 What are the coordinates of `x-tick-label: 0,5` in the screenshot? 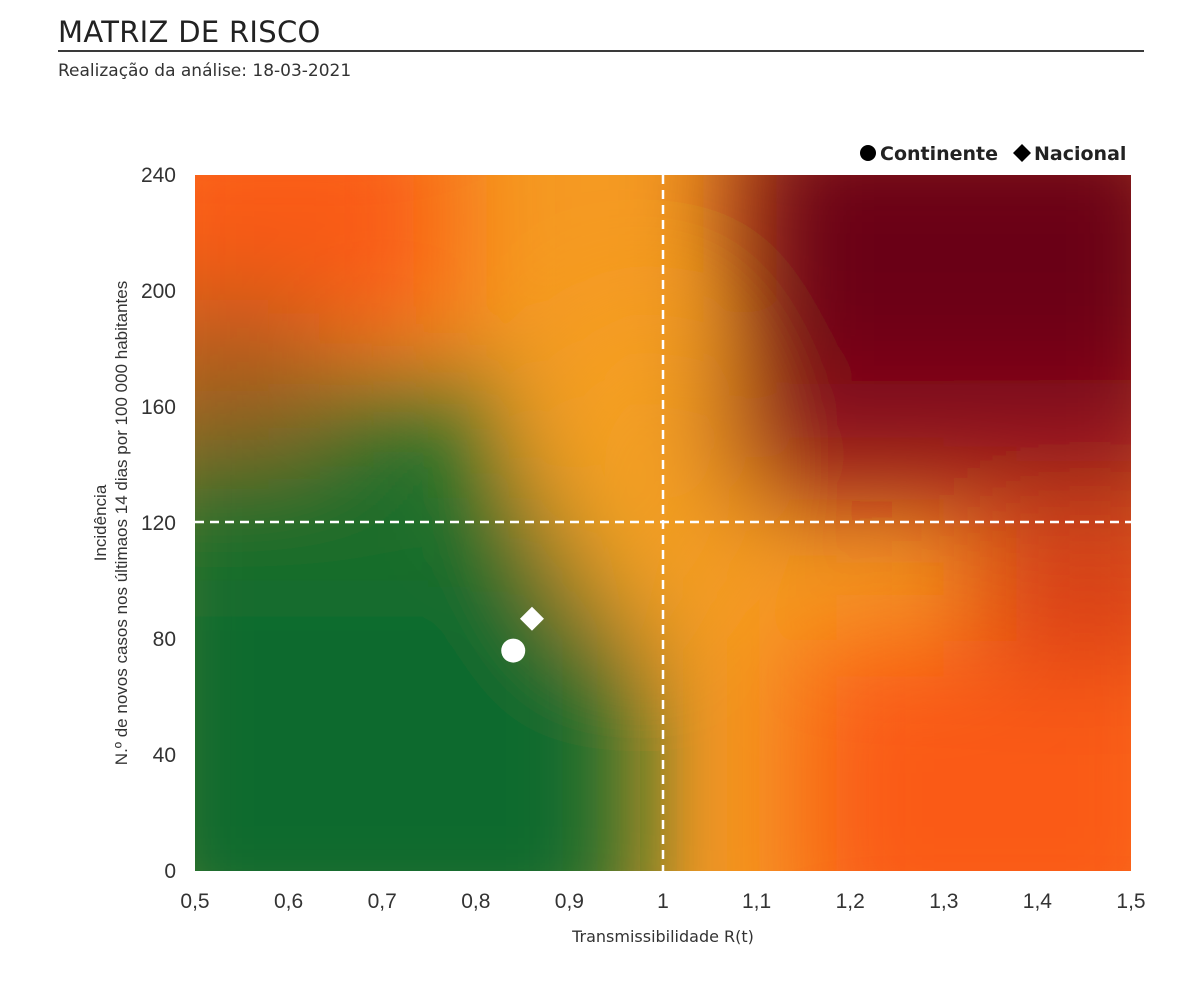 It's located at (194, 901).